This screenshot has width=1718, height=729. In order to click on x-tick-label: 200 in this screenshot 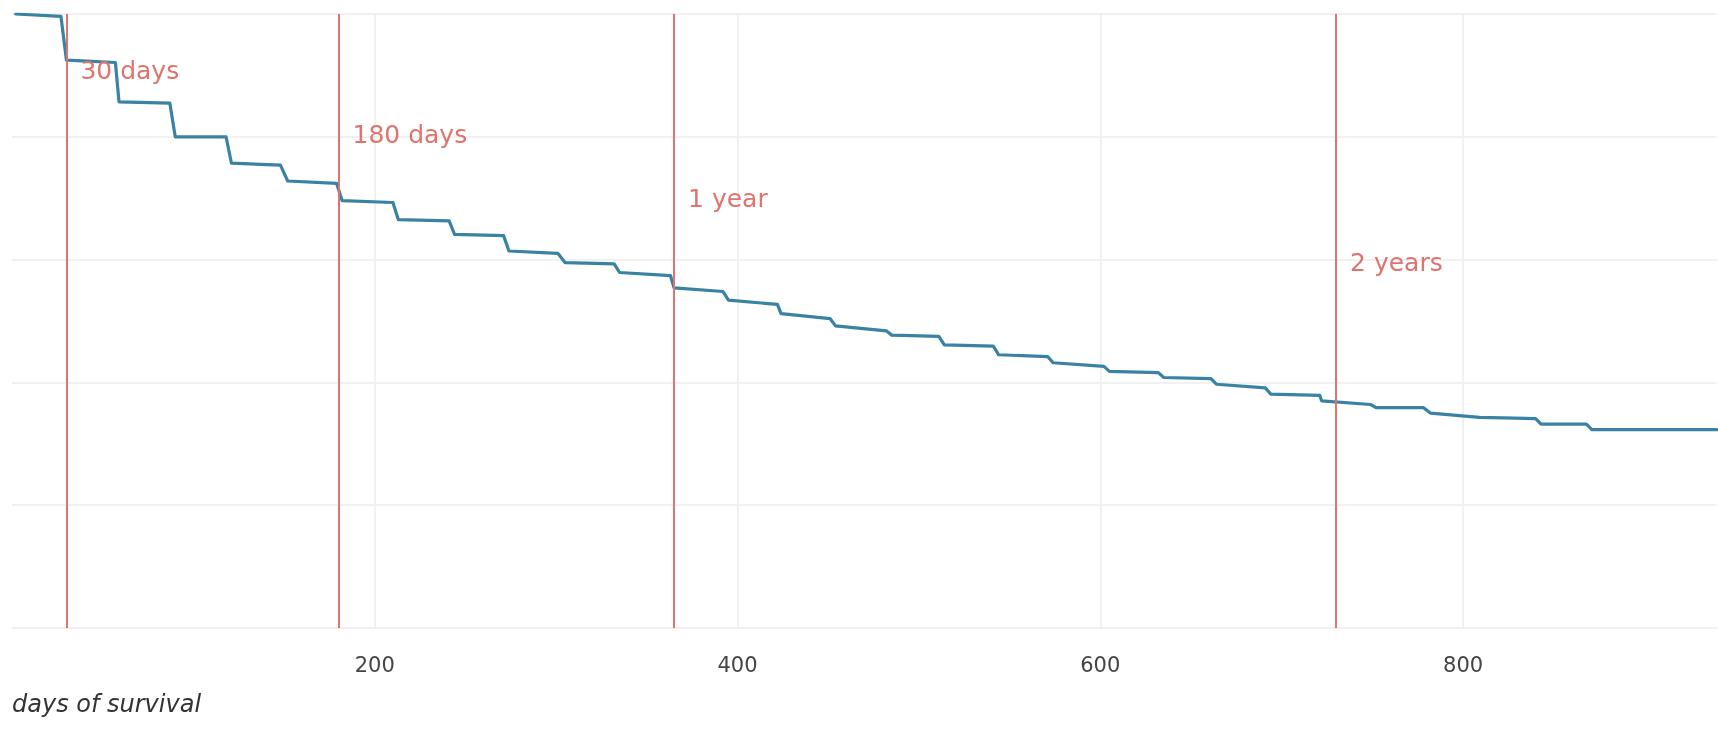, I will do `click(374, 664)`.